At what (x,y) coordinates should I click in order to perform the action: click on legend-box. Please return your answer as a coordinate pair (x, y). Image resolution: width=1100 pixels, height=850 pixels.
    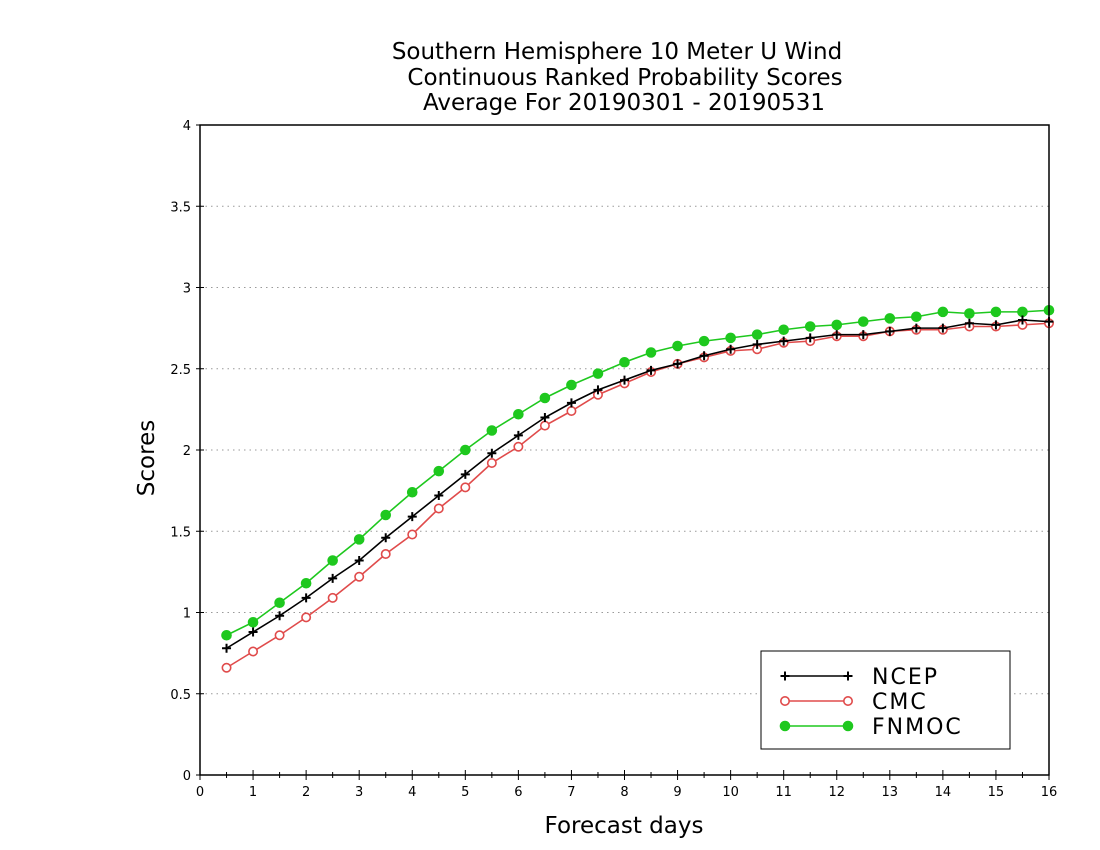
    Looking at the image, I should click on (885, 700).